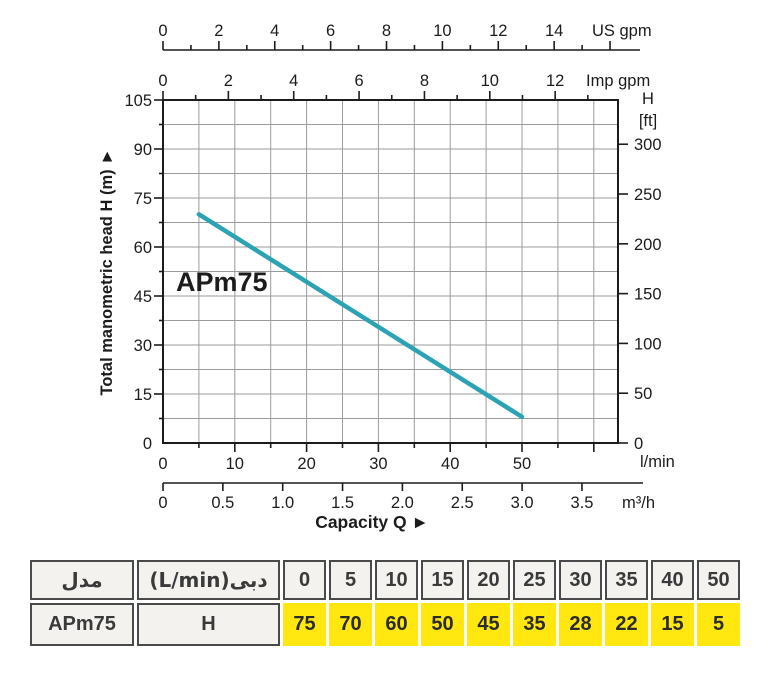 Image resolution: width=768 pixels, height=682 pixels. What do you see at coordinates (488, 580) in the screenshot?
I see `flow-header-cell: 20` at bounding box center [488, 580].